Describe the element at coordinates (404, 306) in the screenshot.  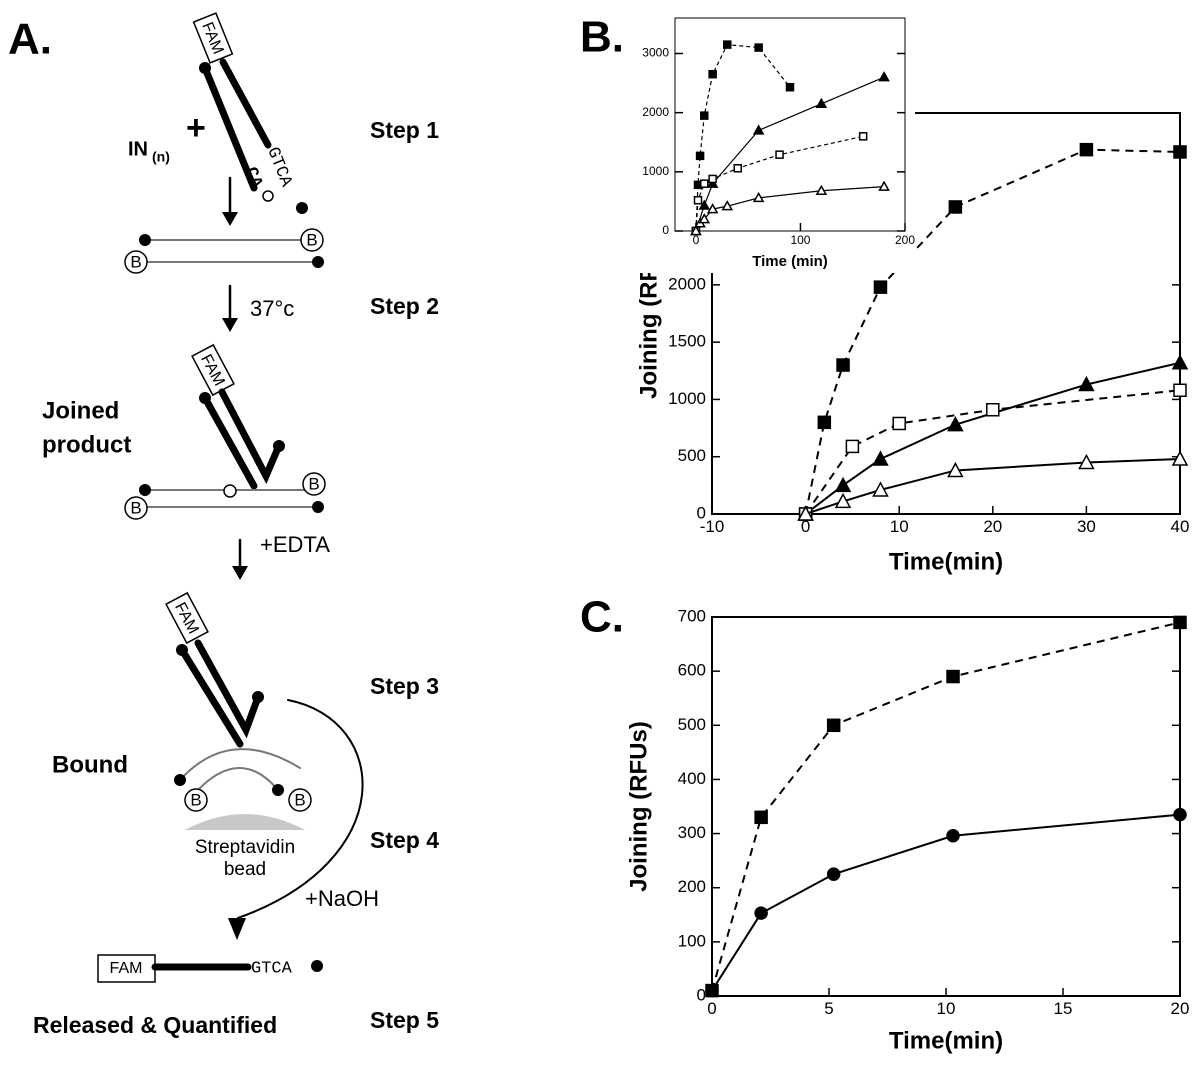
I see `step-label: Step 2` at that location.